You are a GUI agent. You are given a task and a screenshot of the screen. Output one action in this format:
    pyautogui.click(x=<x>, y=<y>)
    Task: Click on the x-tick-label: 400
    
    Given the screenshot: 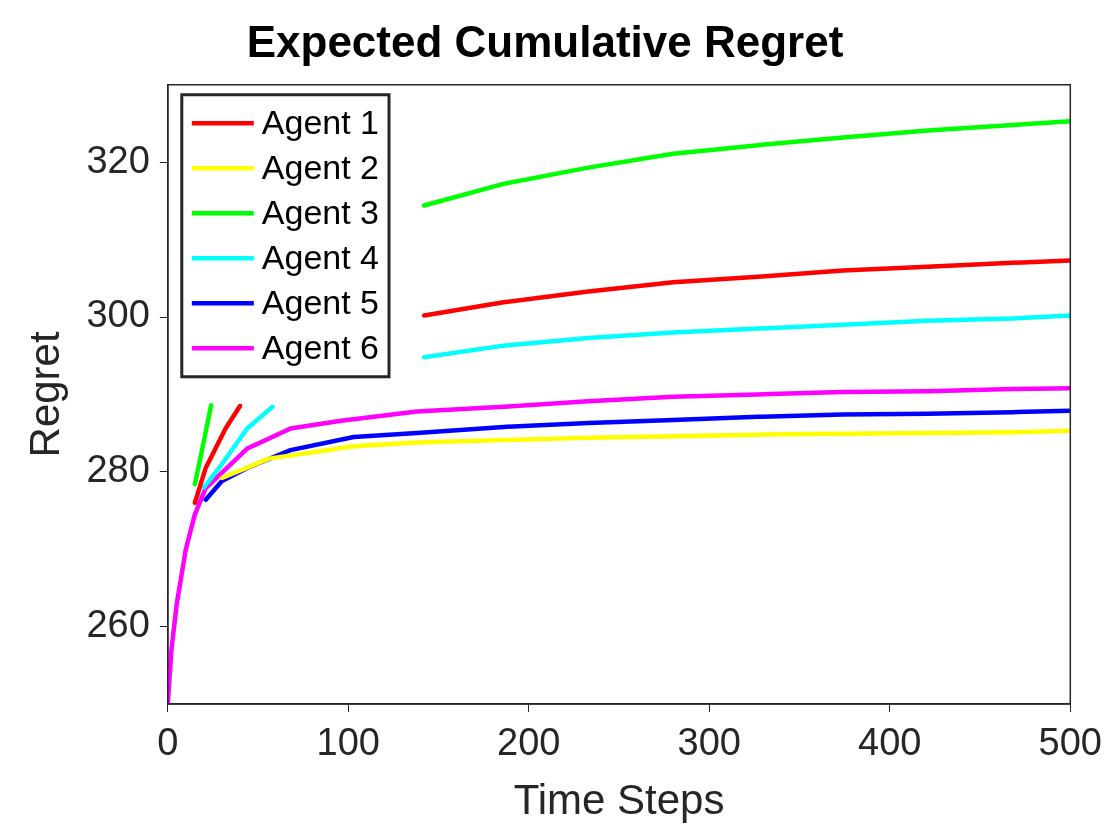 What is the action you would take?
    pyautogui.click(x=890, y=742)
    